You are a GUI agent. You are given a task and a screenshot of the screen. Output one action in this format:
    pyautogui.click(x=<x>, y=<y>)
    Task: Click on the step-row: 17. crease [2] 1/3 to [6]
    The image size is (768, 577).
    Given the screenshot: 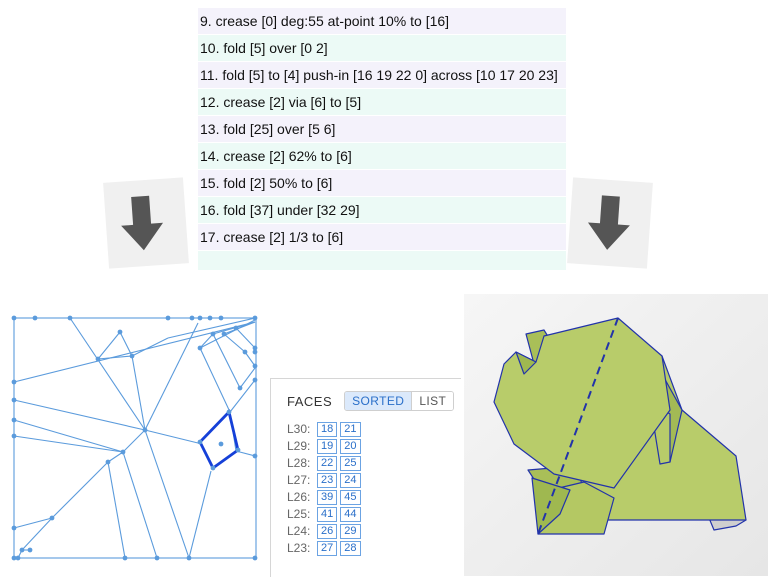 What is the action you would take?
    pyautogui.click(x=382, y=237)
    